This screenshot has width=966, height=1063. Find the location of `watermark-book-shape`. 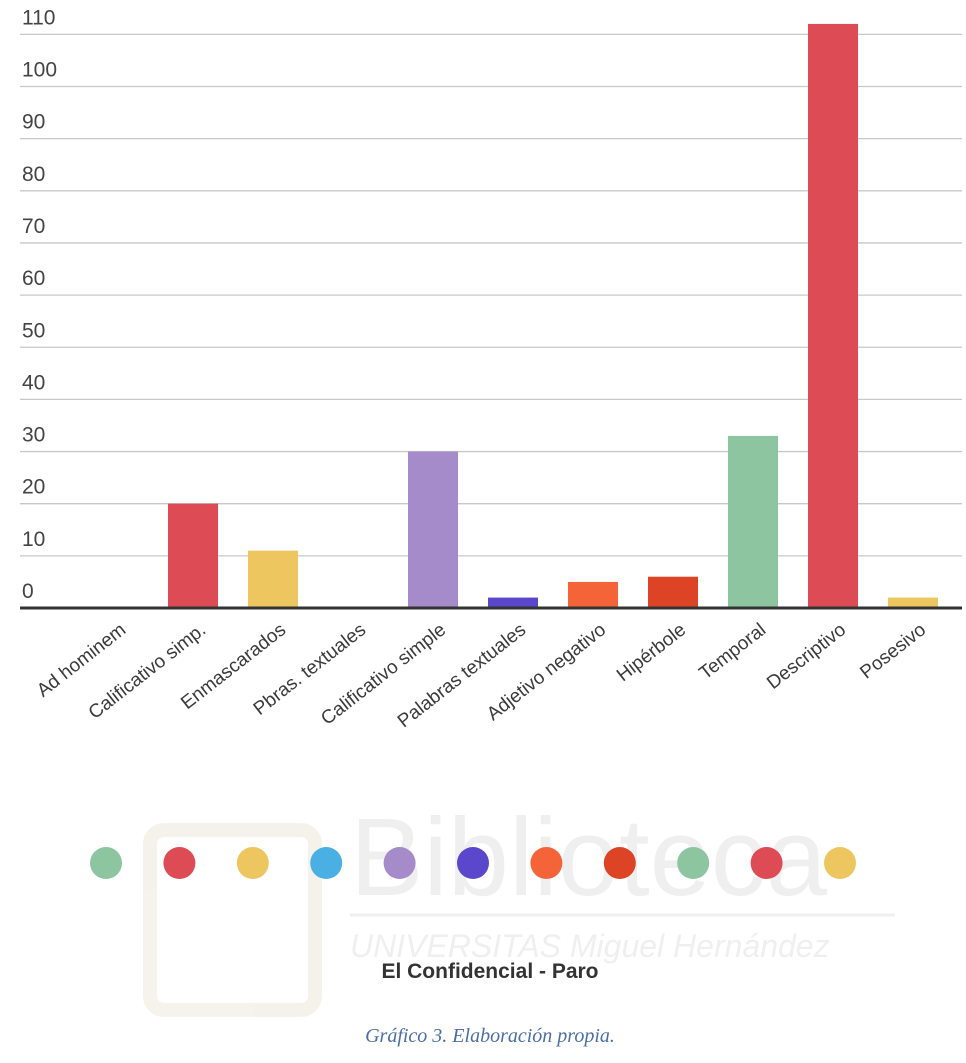

watermark-book-shape is located at coordinates (232, 920).